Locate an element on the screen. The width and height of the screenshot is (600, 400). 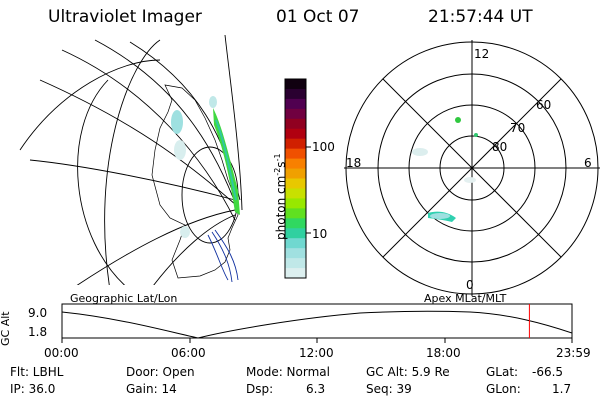
mlt-label-0: 0 is located at coordinates (470, 285).